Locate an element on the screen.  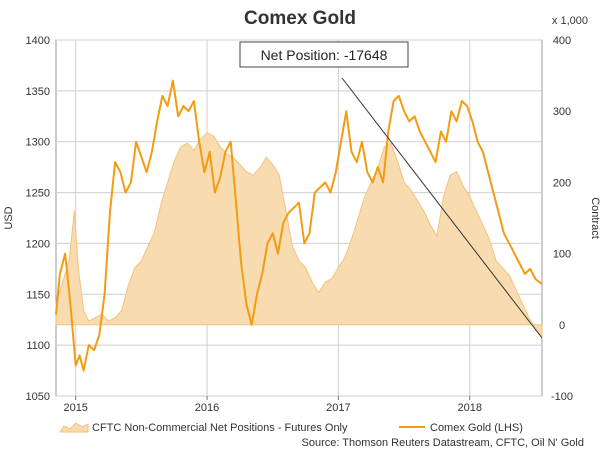
left-tick-label: 1100 is located at coordinates (38, 346).